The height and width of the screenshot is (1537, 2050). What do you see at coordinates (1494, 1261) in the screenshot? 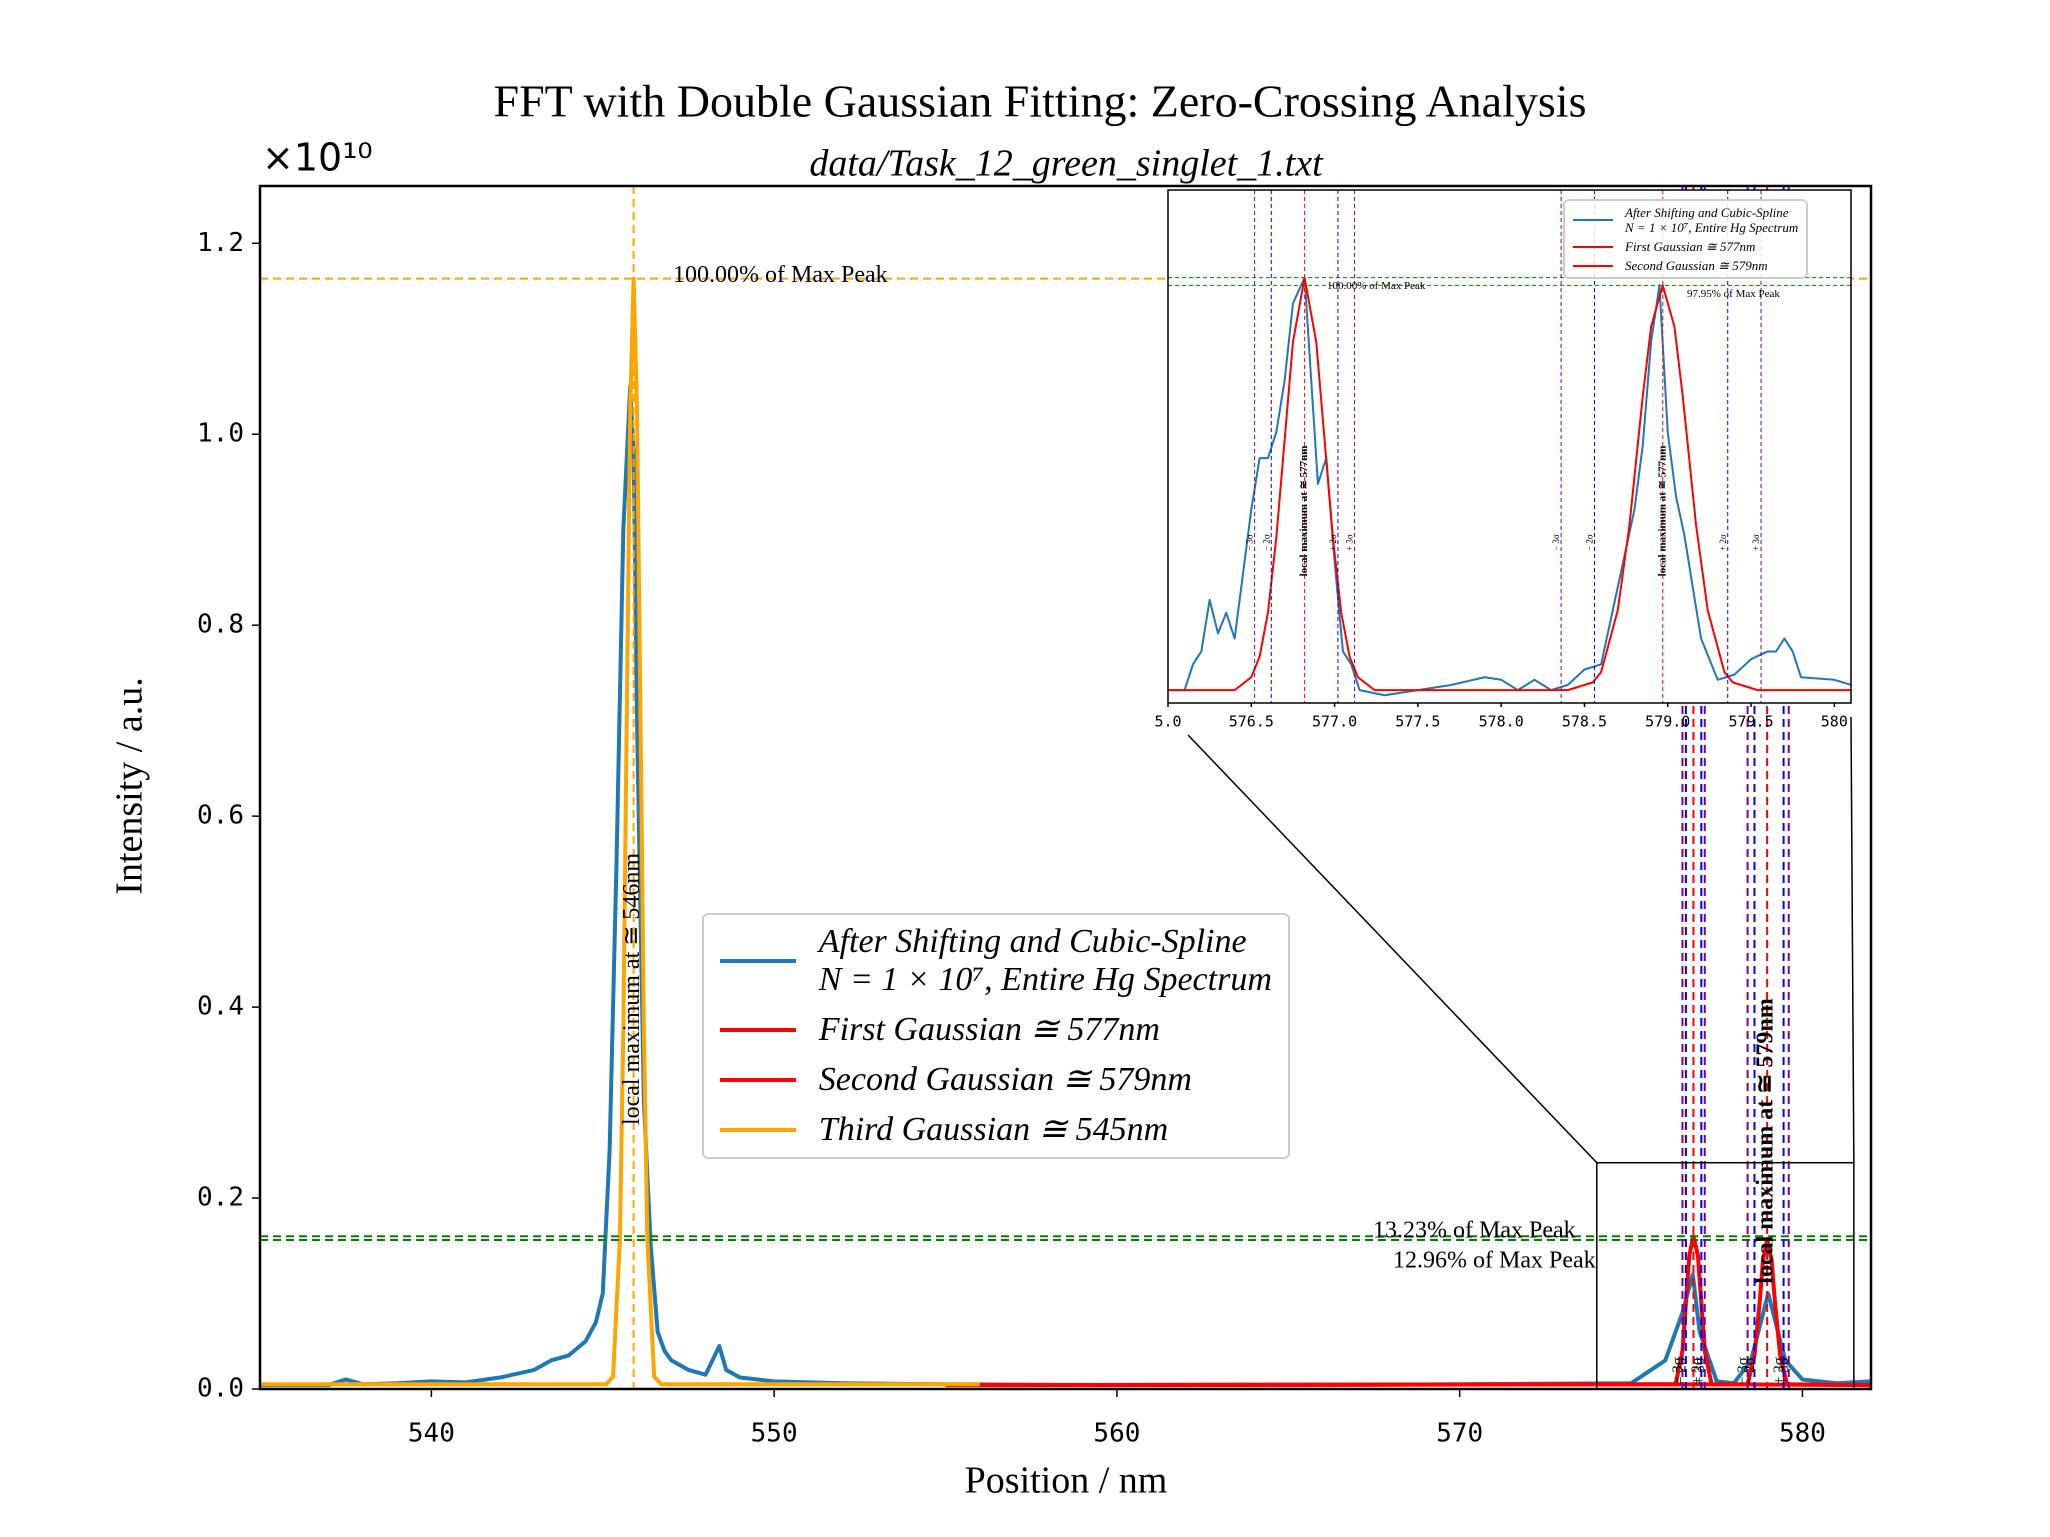
I see `reference-label: 12.96% of Max Peak` at bounding box center [1494, 1261].